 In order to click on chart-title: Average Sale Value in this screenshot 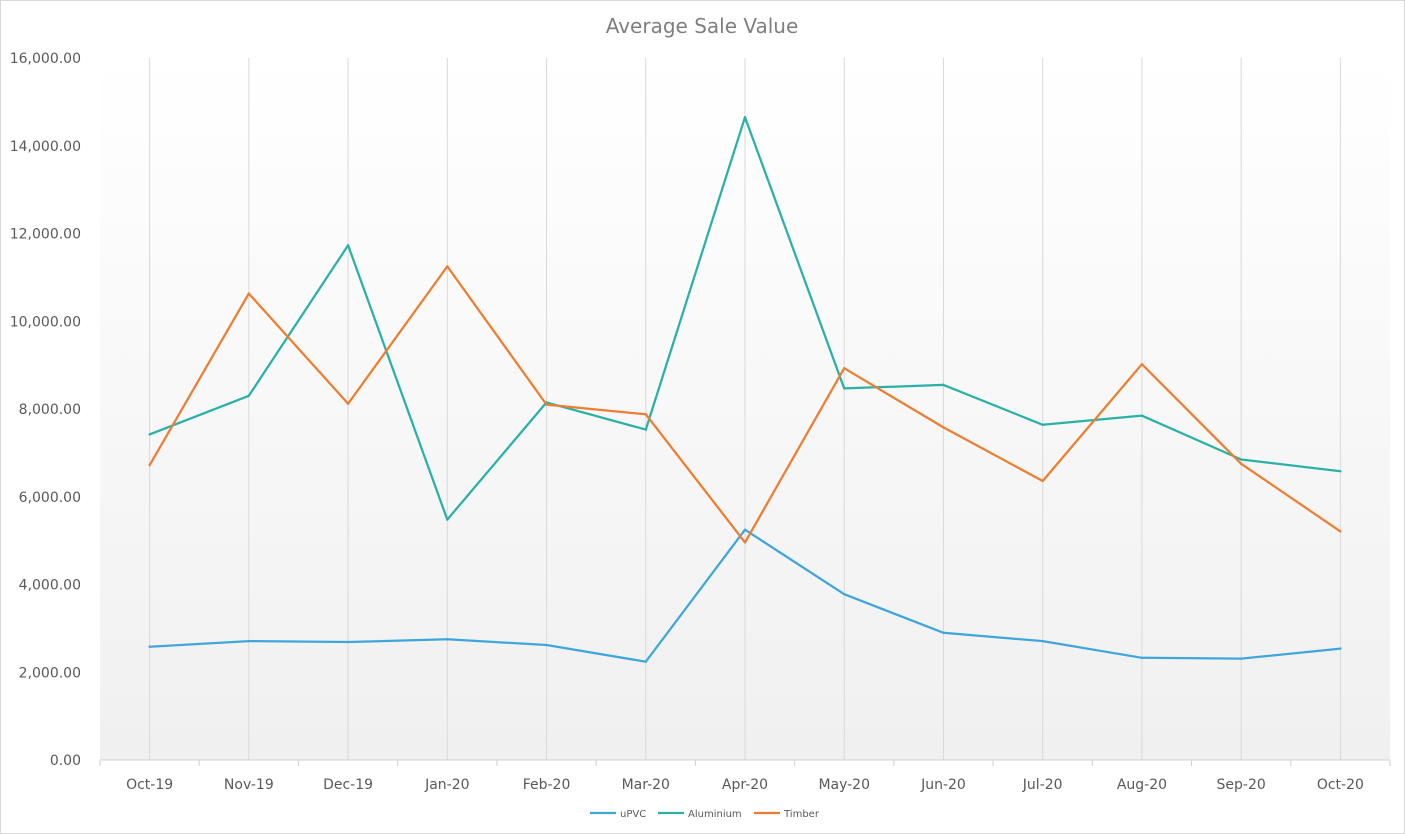, I will do `click(702, 26)`.